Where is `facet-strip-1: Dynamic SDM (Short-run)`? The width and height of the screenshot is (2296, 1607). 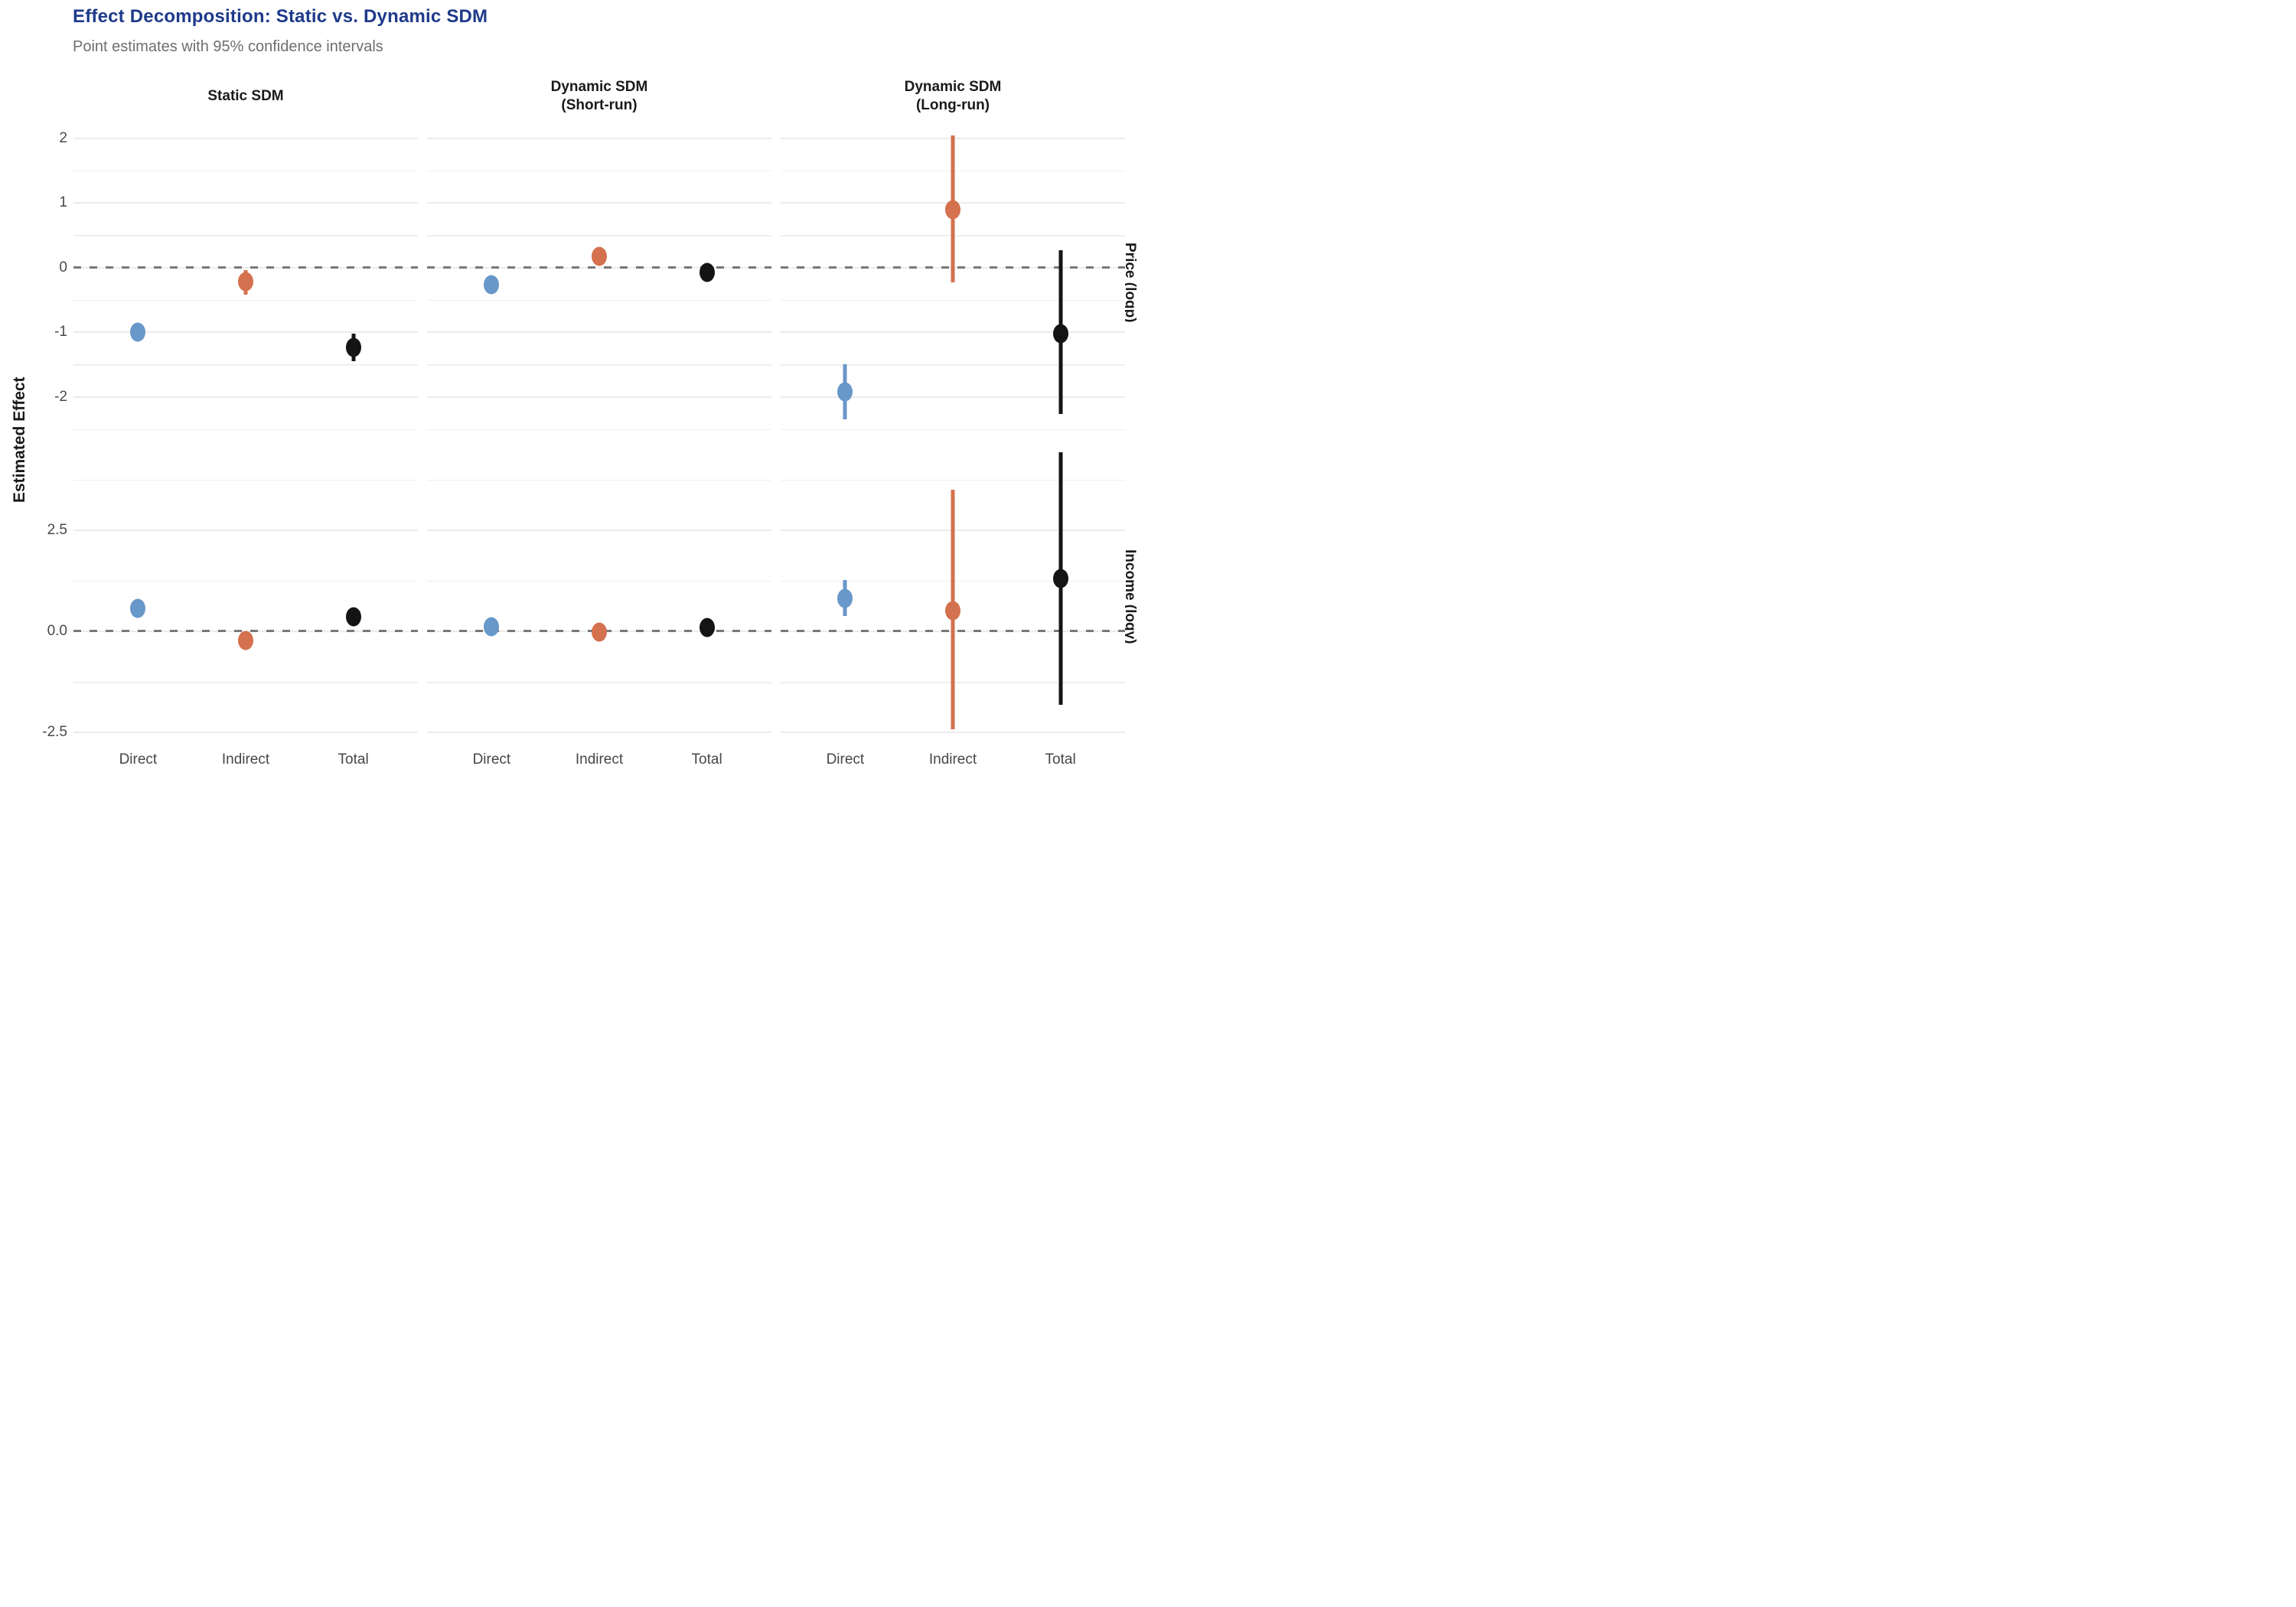 facet-strip-1: Dynamic SDM (Short-run) is located at coordinates (599, 96).